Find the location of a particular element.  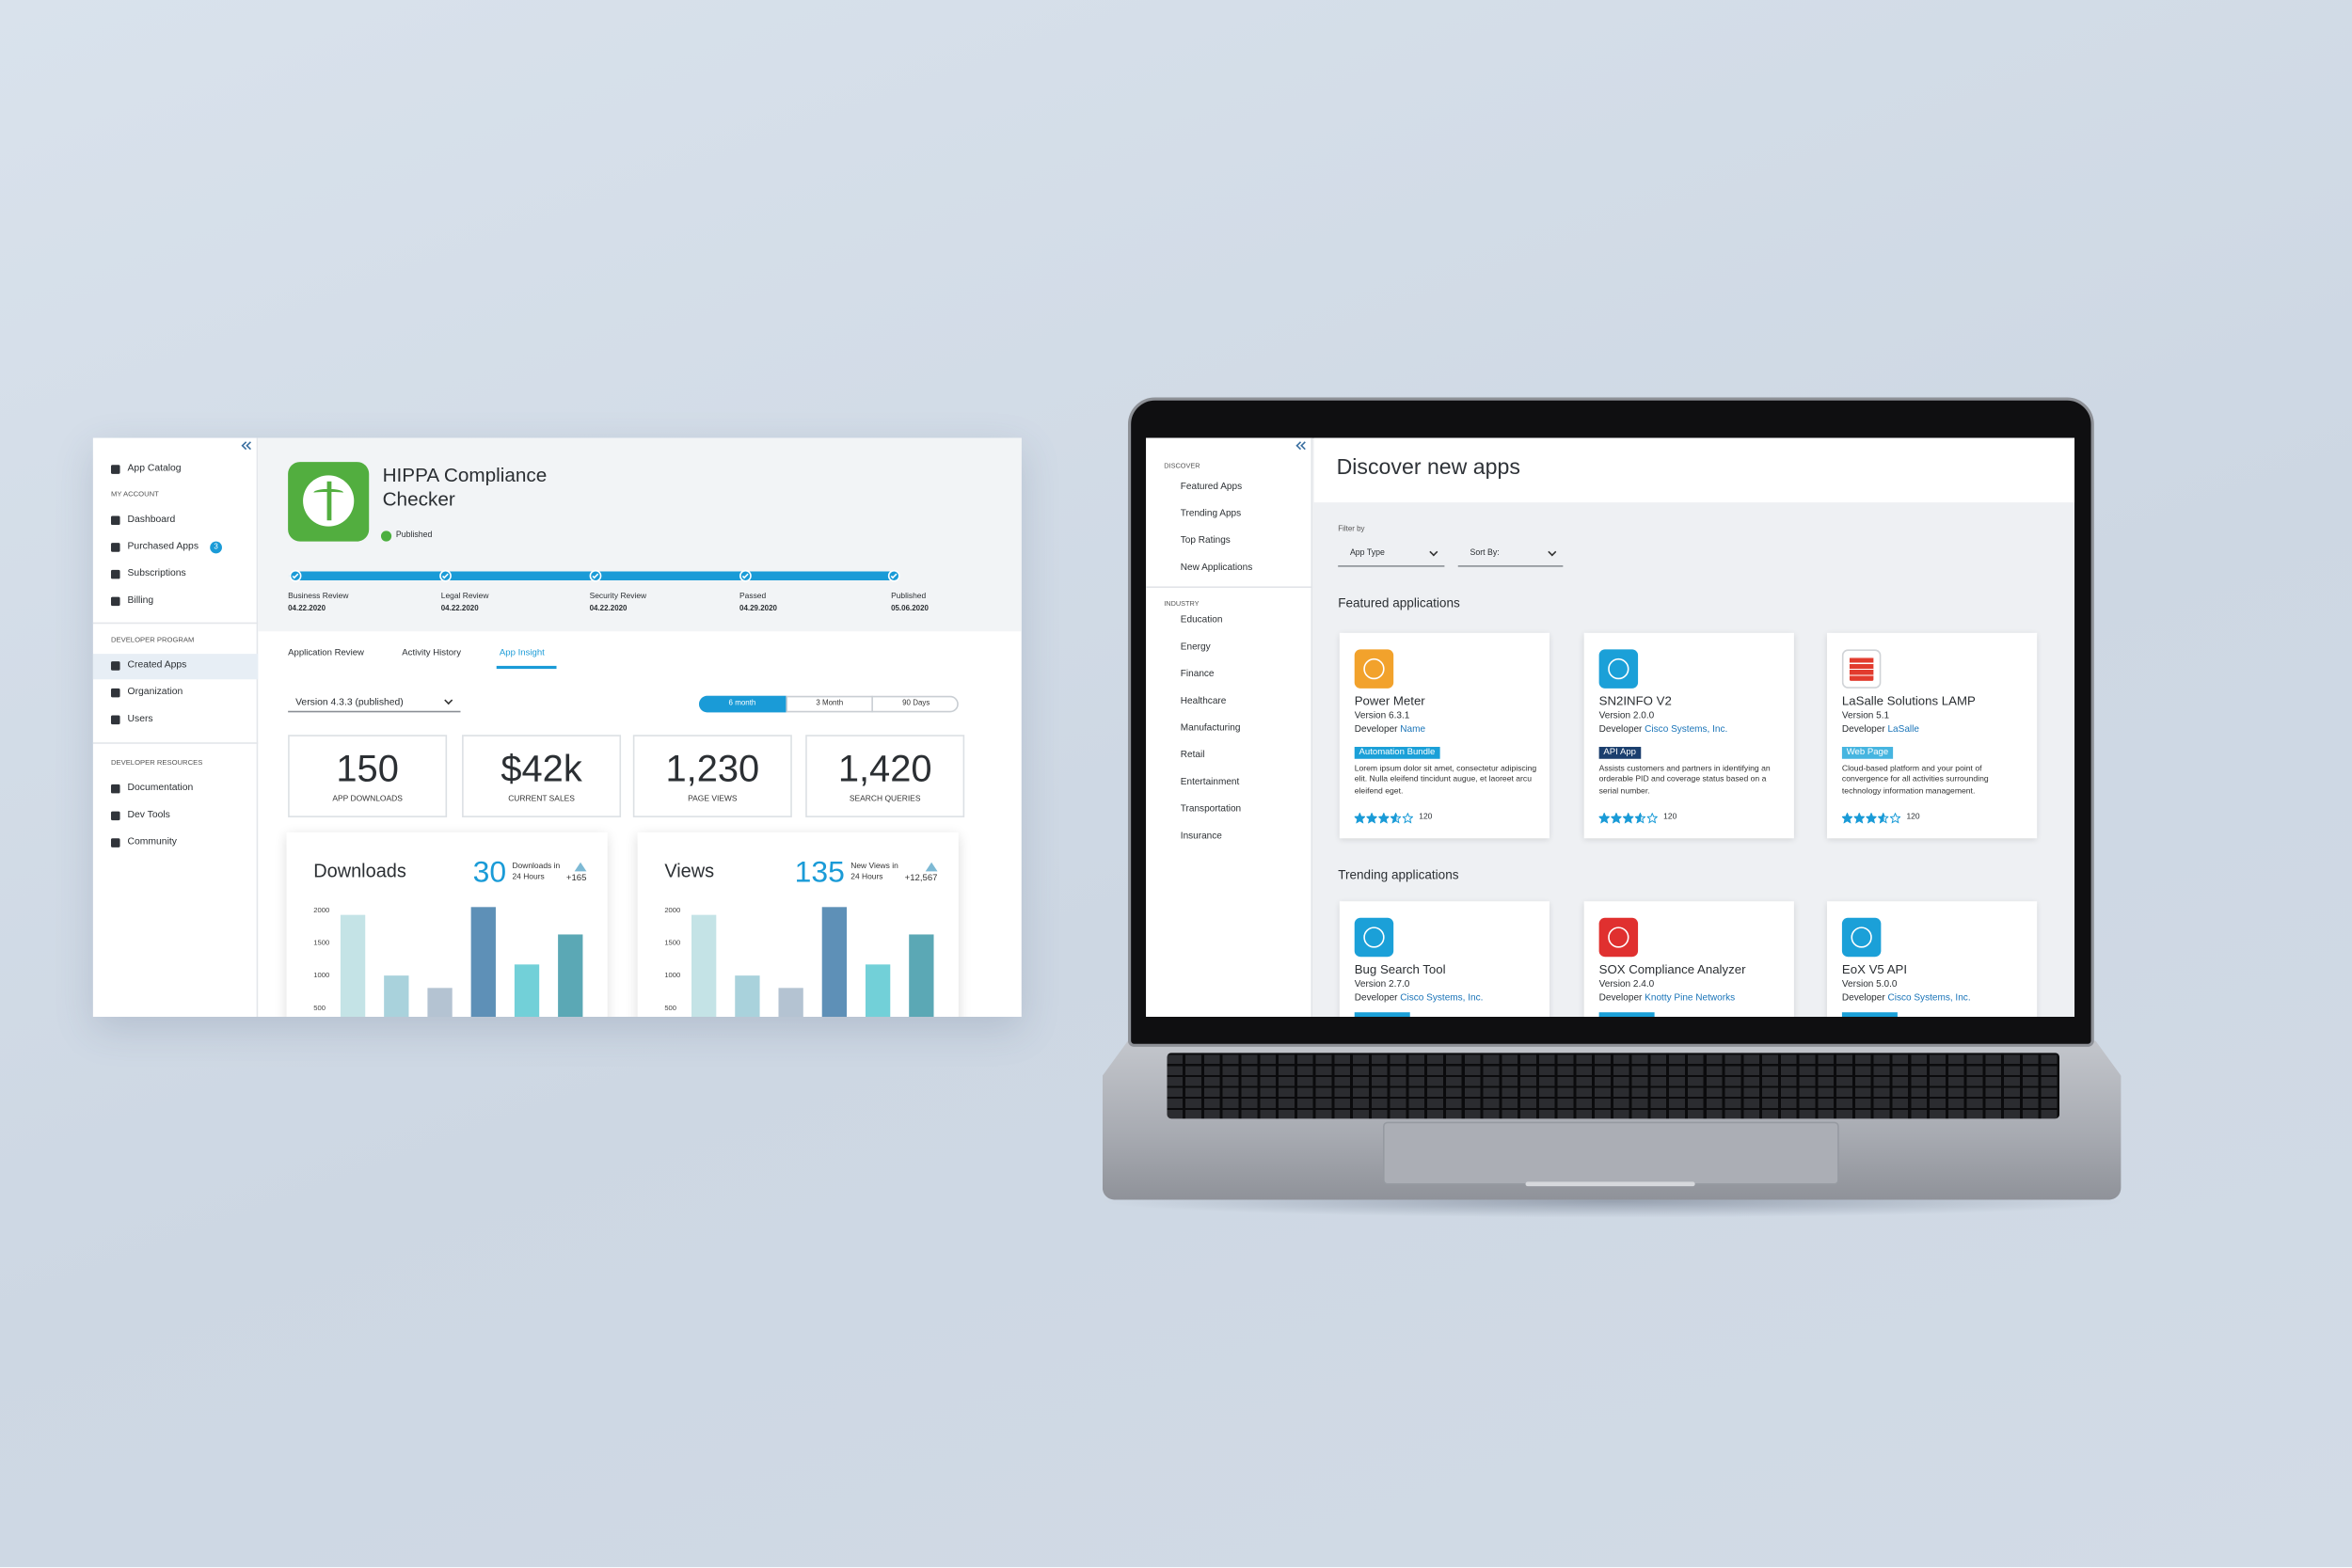

app-developer: Developer Knotty Pine Networks is located at coordinates (1667, 999).